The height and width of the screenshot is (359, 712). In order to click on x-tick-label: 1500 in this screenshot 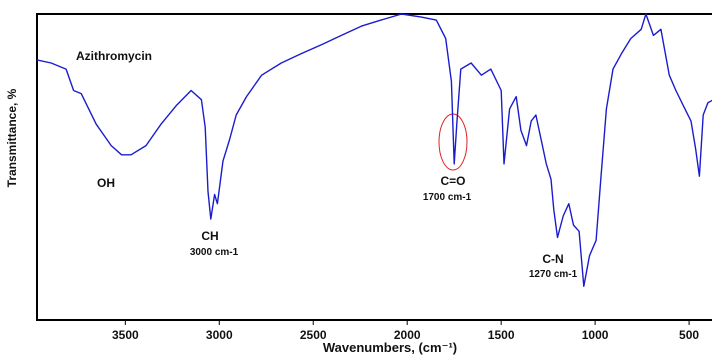, I will do `click(501, 335)`.